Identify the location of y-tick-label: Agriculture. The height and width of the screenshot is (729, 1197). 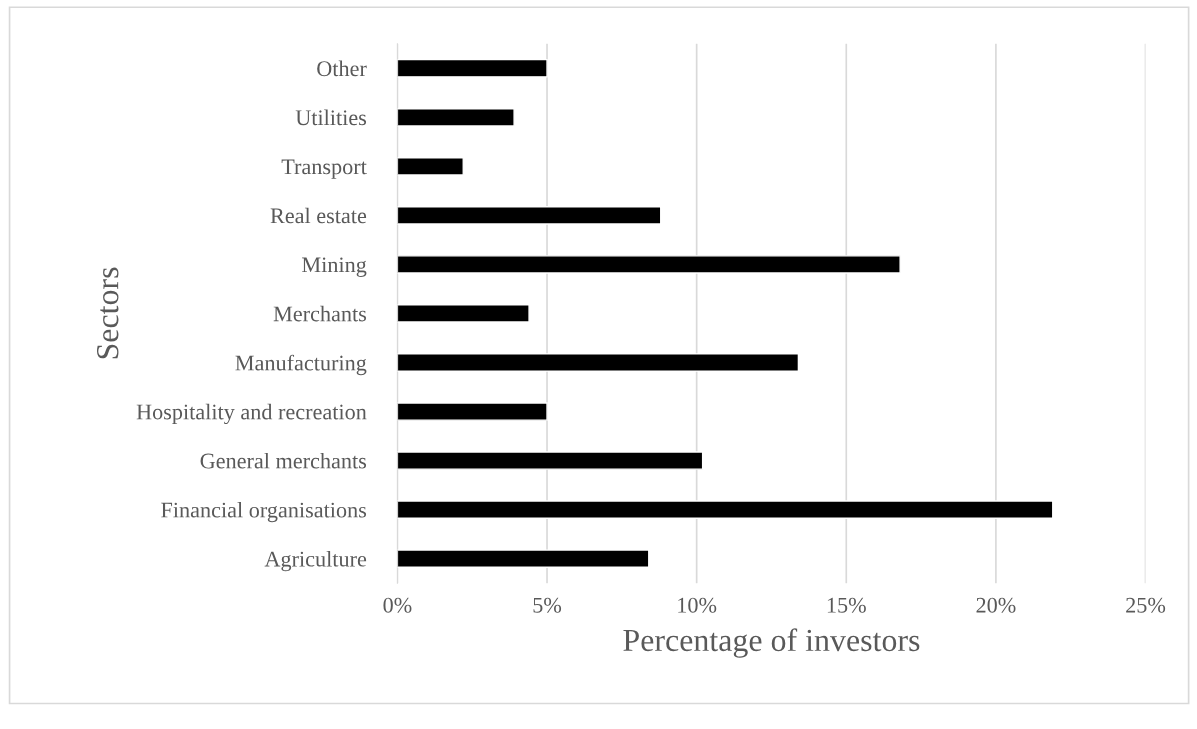
(315, 561).